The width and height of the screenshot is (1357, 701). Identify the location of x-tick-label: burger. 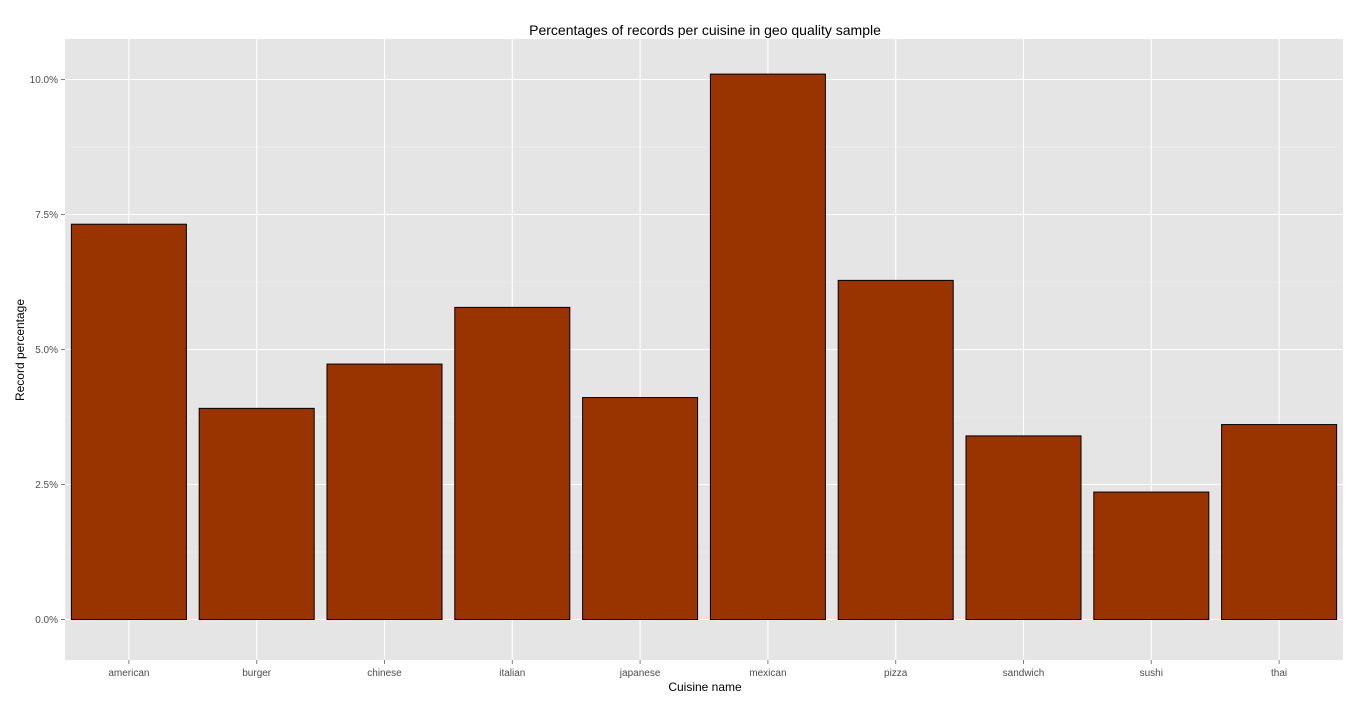
(257, 673).